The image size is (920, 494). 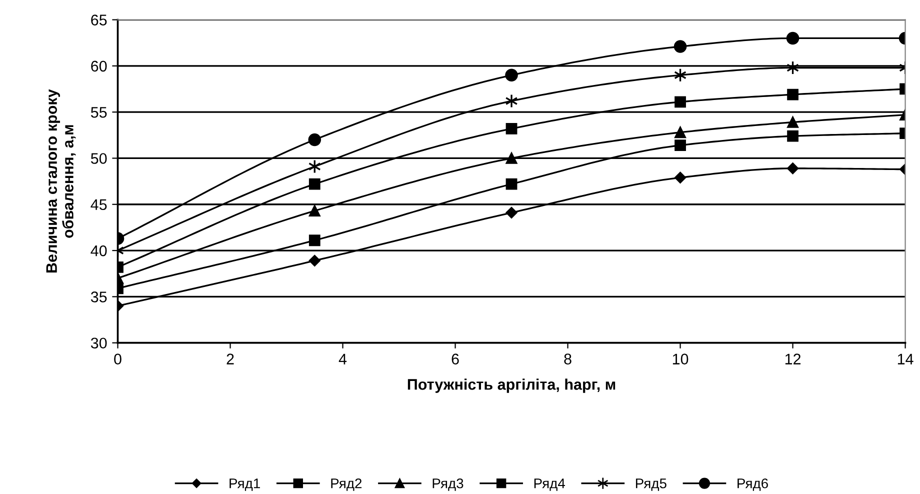 What do you see at coordinates (98, 112) in the screenshot?
I see `y-tick-label: 55` at bounding box center [98, 112].